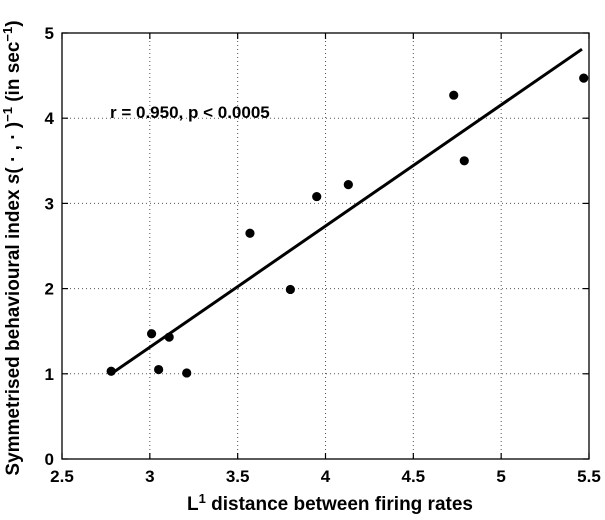 The width and height of the screenshot is (605, 520). Describe the element at coordinates (190, 112) in the screenshot. I see `correlation-annotation: r = 0.950, p < 0.0005` at that location.